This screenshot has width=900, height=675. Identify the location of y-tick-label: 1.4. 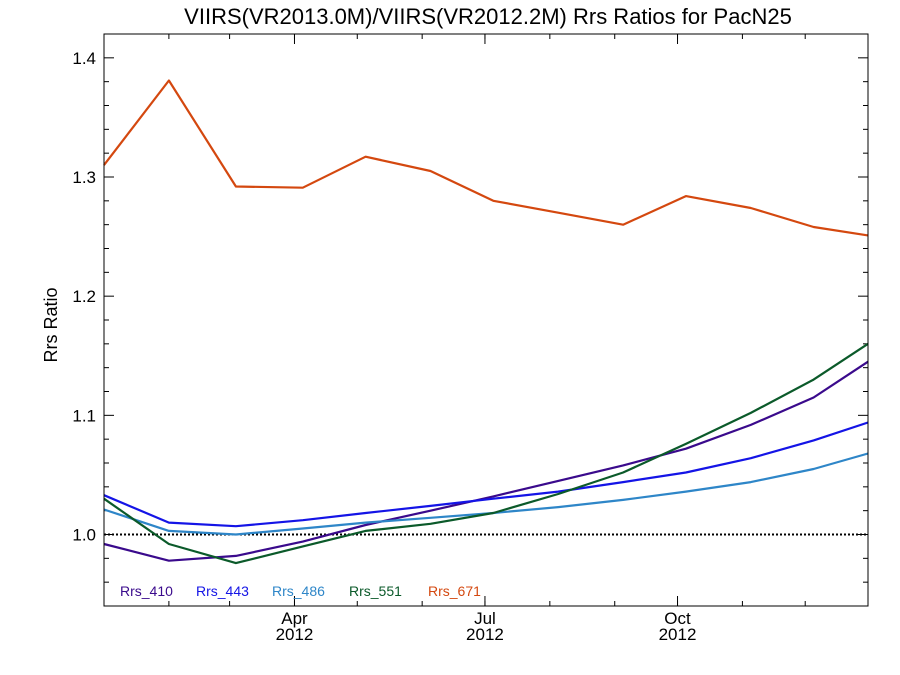
(84, 58).